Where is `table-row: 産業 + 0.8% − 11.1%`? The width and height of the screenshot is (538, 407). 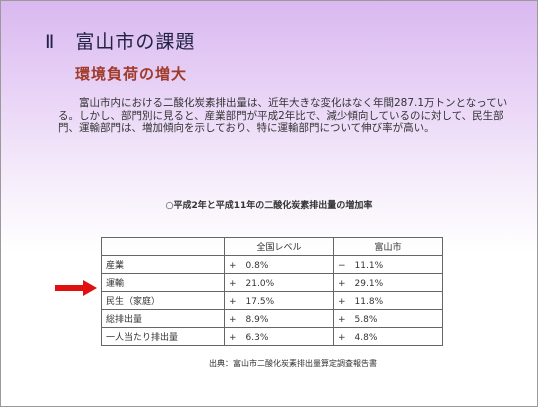 table-row: 産業 + 0.8% − 11.1% is located at coordinates (272, 264).